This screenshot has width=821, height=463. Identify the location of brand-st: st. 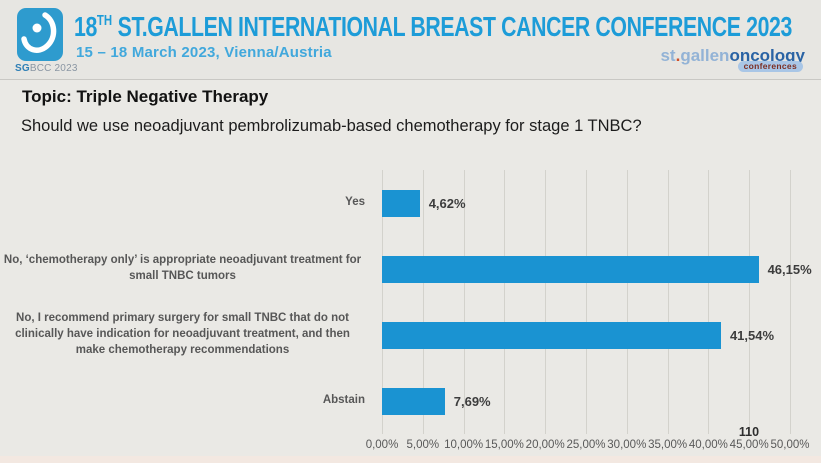
(668, 55).